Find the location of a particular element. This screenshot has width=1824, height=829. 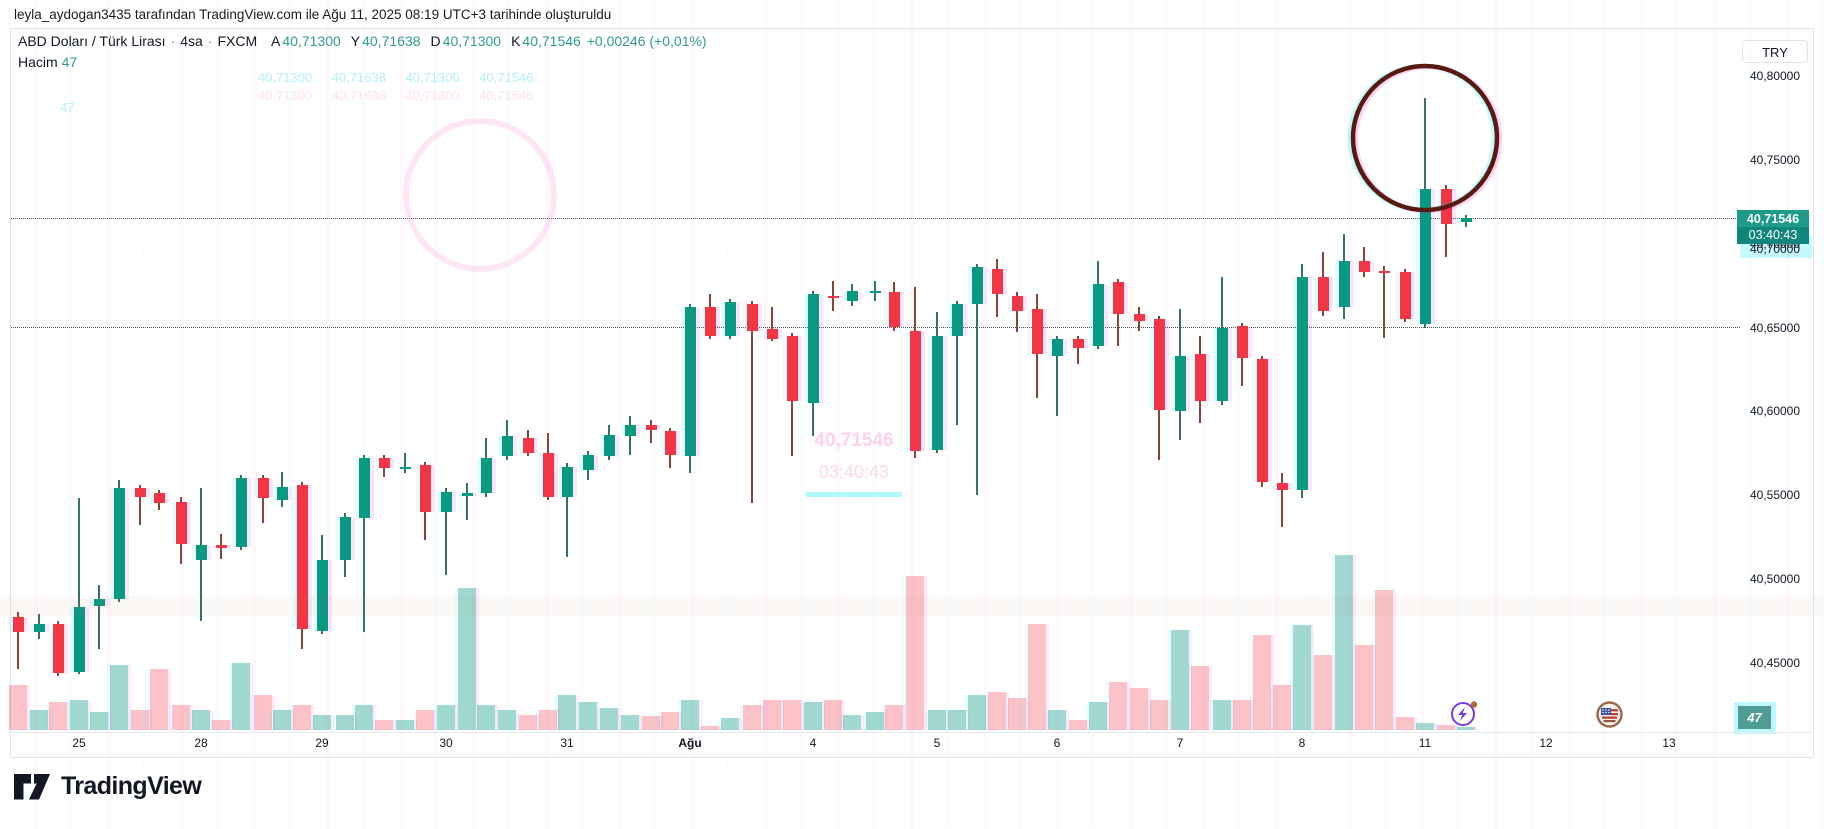

price-axis is located at coordinates (1777, 380).